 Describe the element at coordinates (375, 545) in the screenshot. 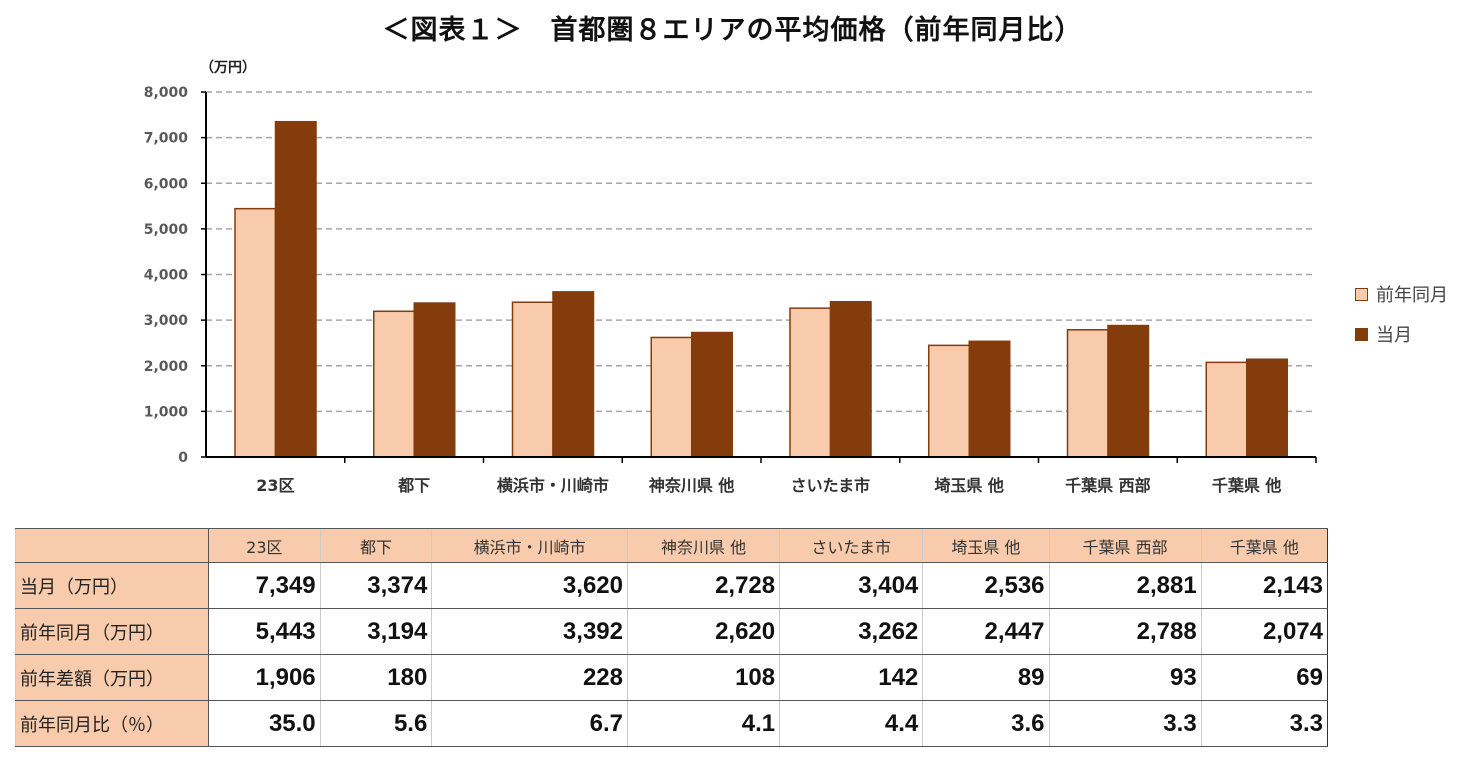

I see `column-header: 都下` at that location.